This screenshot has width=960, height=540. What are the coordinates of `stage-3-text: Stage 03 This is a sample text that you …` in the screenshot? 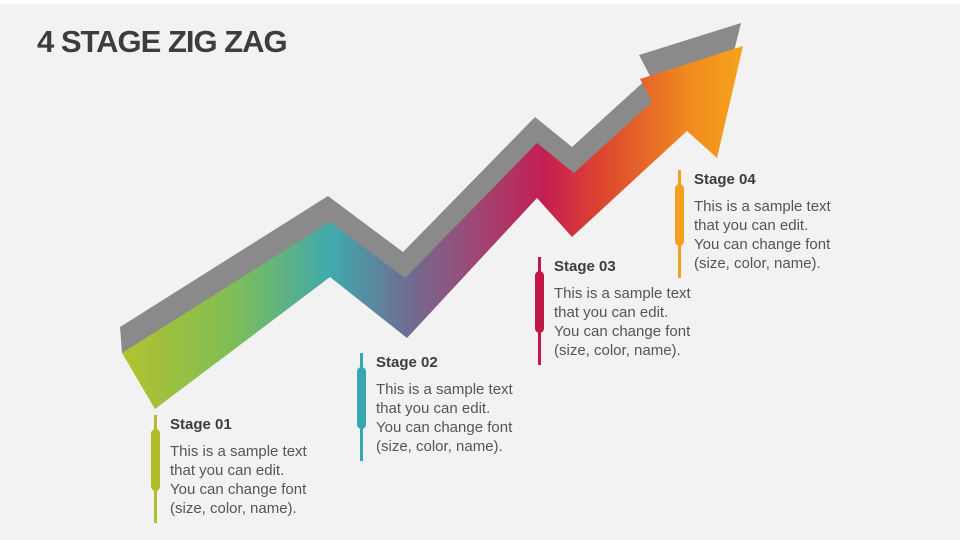 It's located at (622, 308).